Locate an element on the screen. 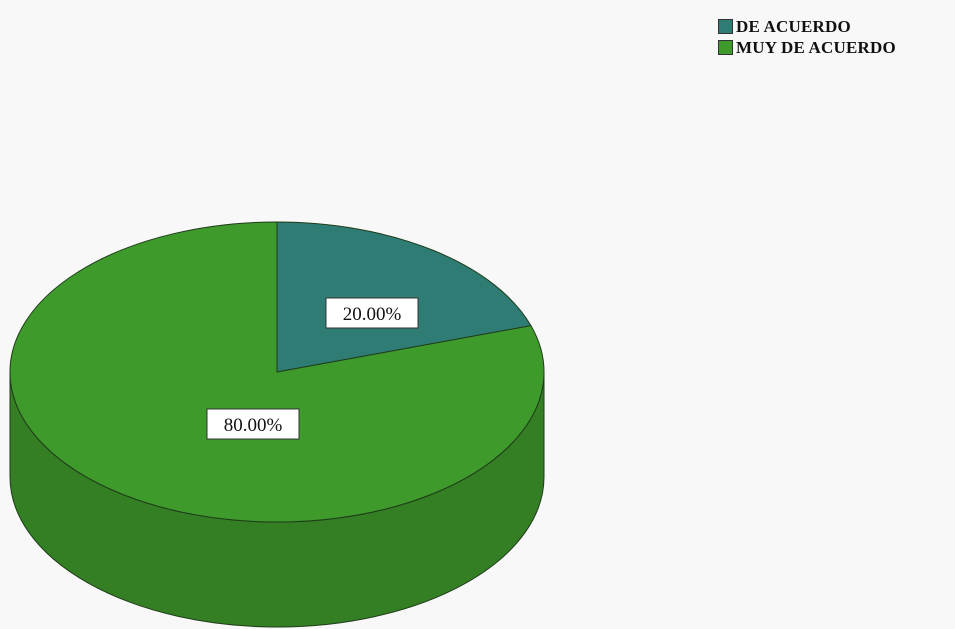 This screenshot has width=955, height=629. legend: DE ACUERDO MUY DE ACUERDO is located at coordinates (807, 37).